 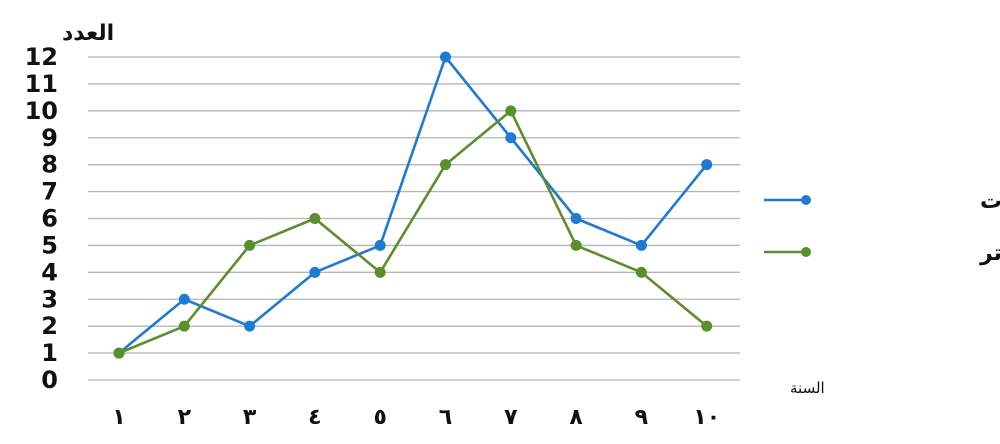 What do you see at coordinates (49, 165) in the screenshot?
I see `y-tick-label: 8` at bounding box center [49, 165].